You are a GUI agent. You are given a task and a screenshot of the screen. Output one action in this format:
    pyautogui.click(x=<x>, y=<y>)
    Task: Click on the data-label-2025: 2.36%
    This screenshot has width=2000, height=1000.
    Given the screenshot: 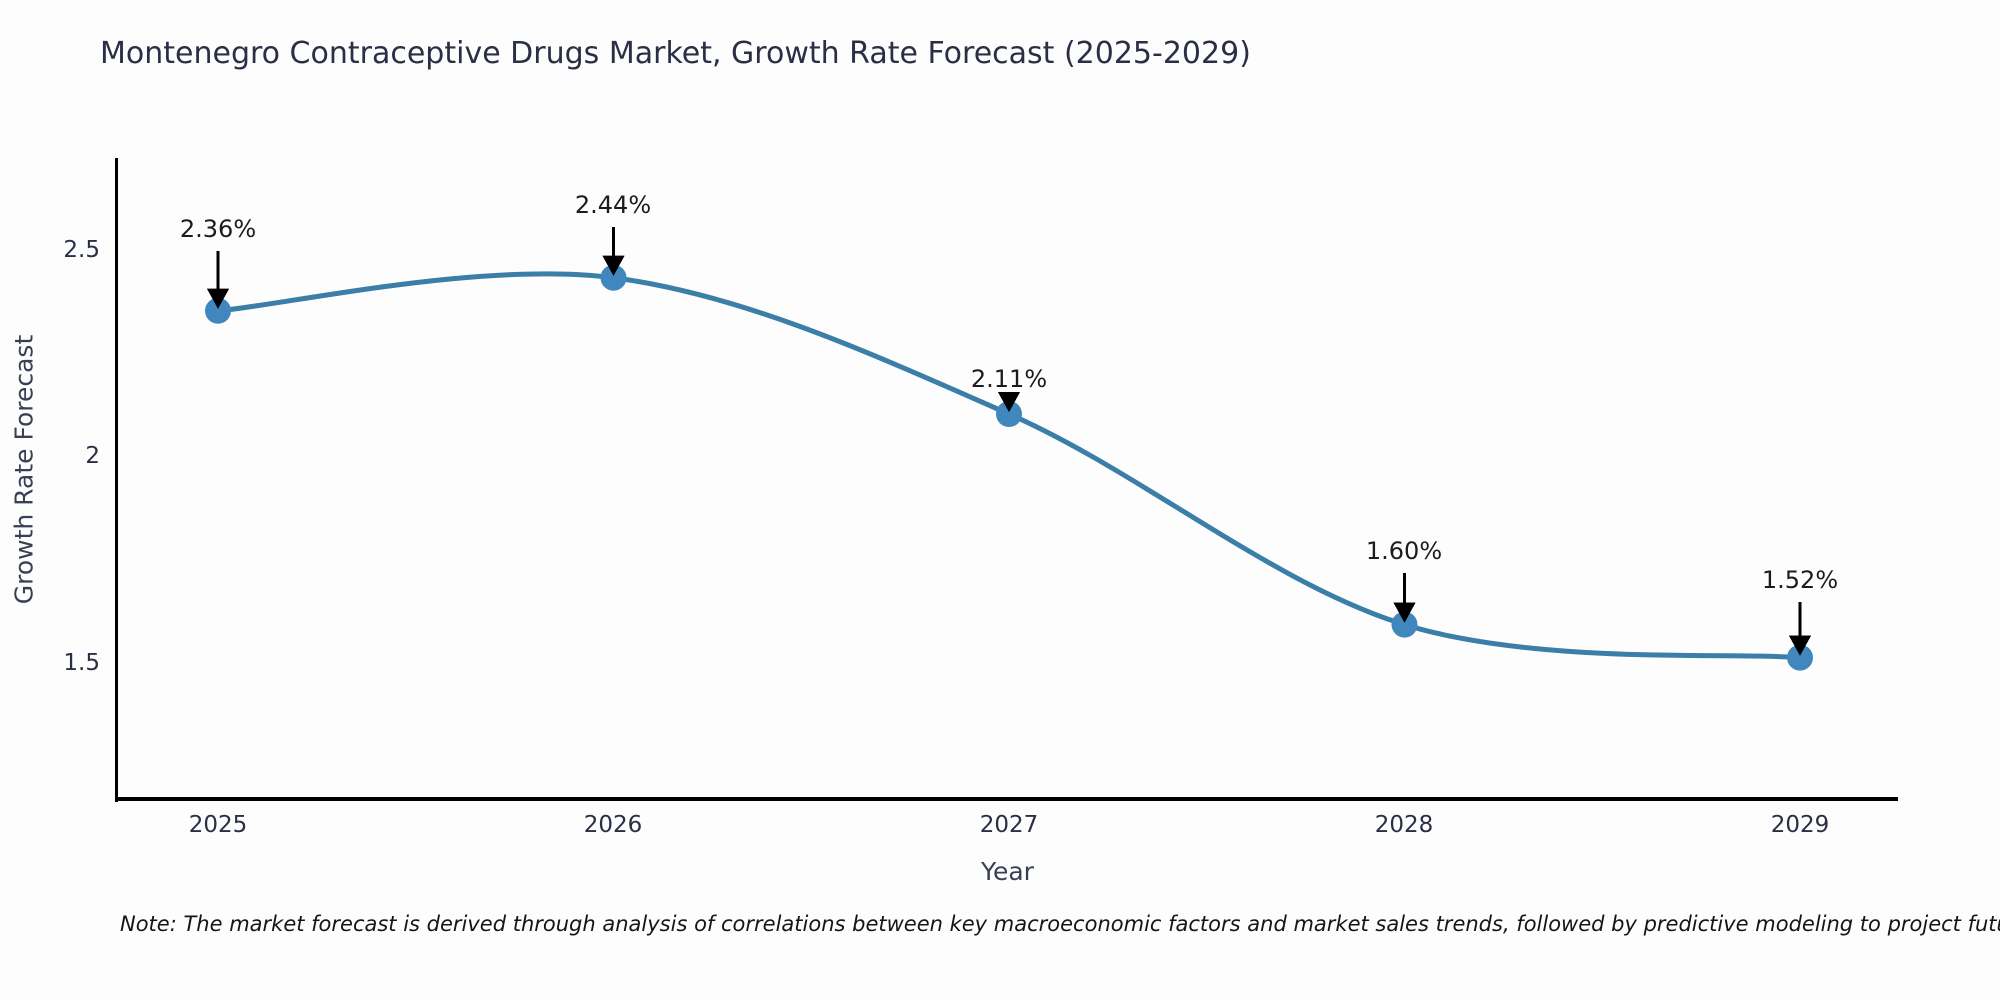 What is the action you would take?
    pyautogui.click(x=218, y=229)
    